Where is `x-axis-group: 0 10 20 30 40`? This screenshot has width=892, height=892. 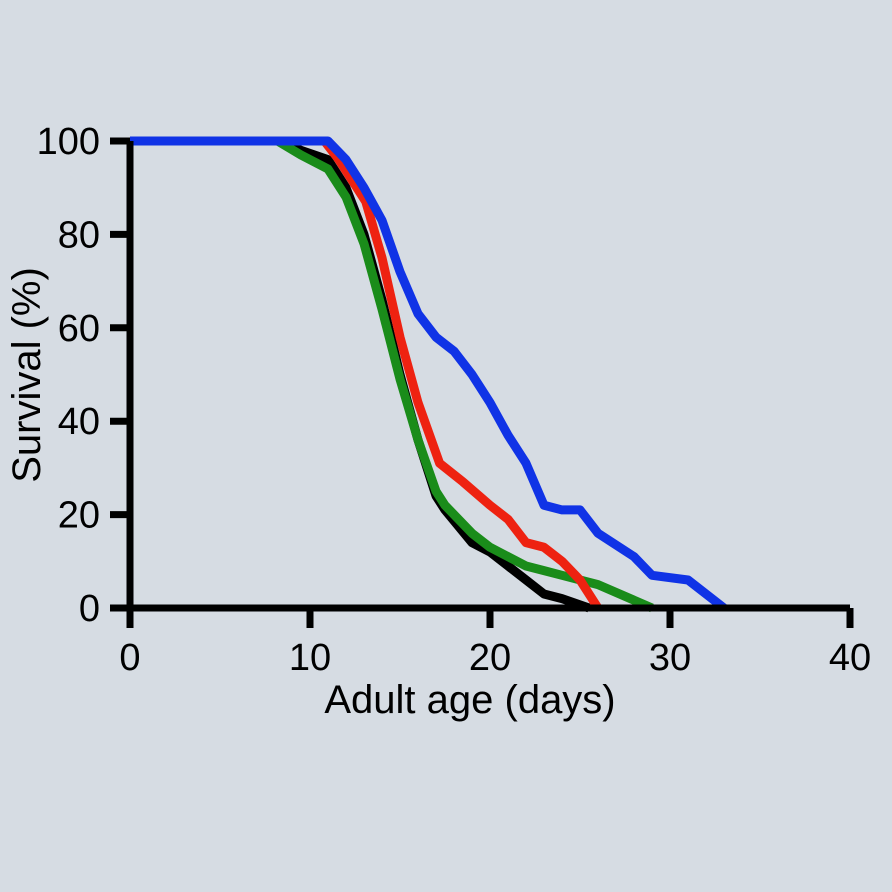 x-axis-group: 0 10 20 30 40 is located at coordinates (495, 641).